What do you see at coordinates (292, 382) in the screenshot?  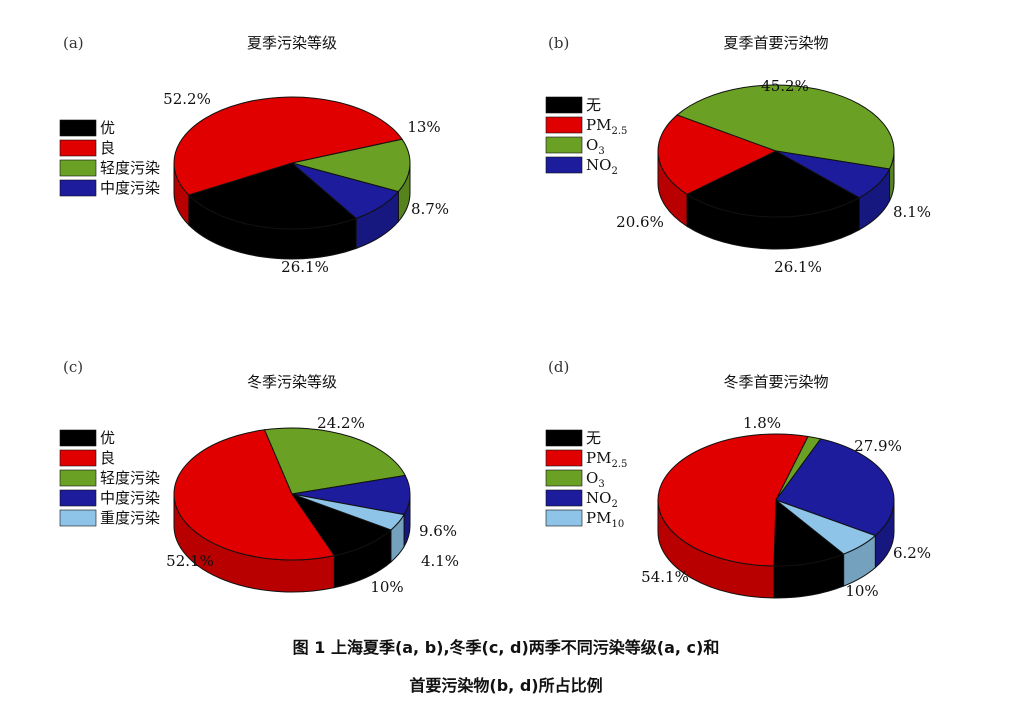 I see `chart-title: 冬季污染等级` at bounding box center [292, 382].